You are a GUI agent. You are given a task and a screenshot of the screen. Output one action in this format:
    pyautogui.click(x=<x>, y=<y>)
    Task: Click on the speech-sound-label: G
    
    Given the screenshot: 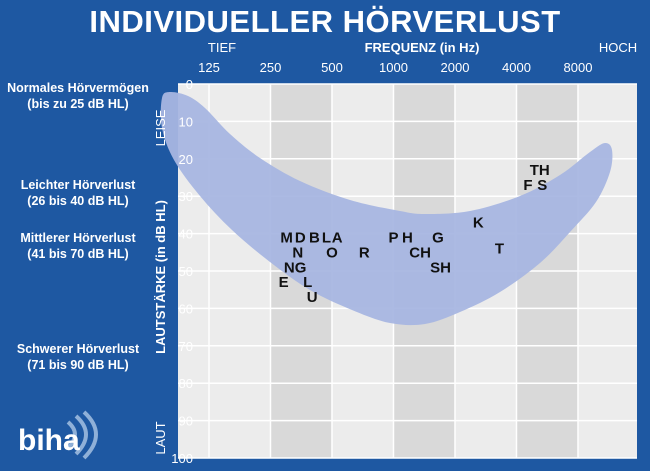 What is the action you would take?
    pyautogui.click(x=438, y=237)
    